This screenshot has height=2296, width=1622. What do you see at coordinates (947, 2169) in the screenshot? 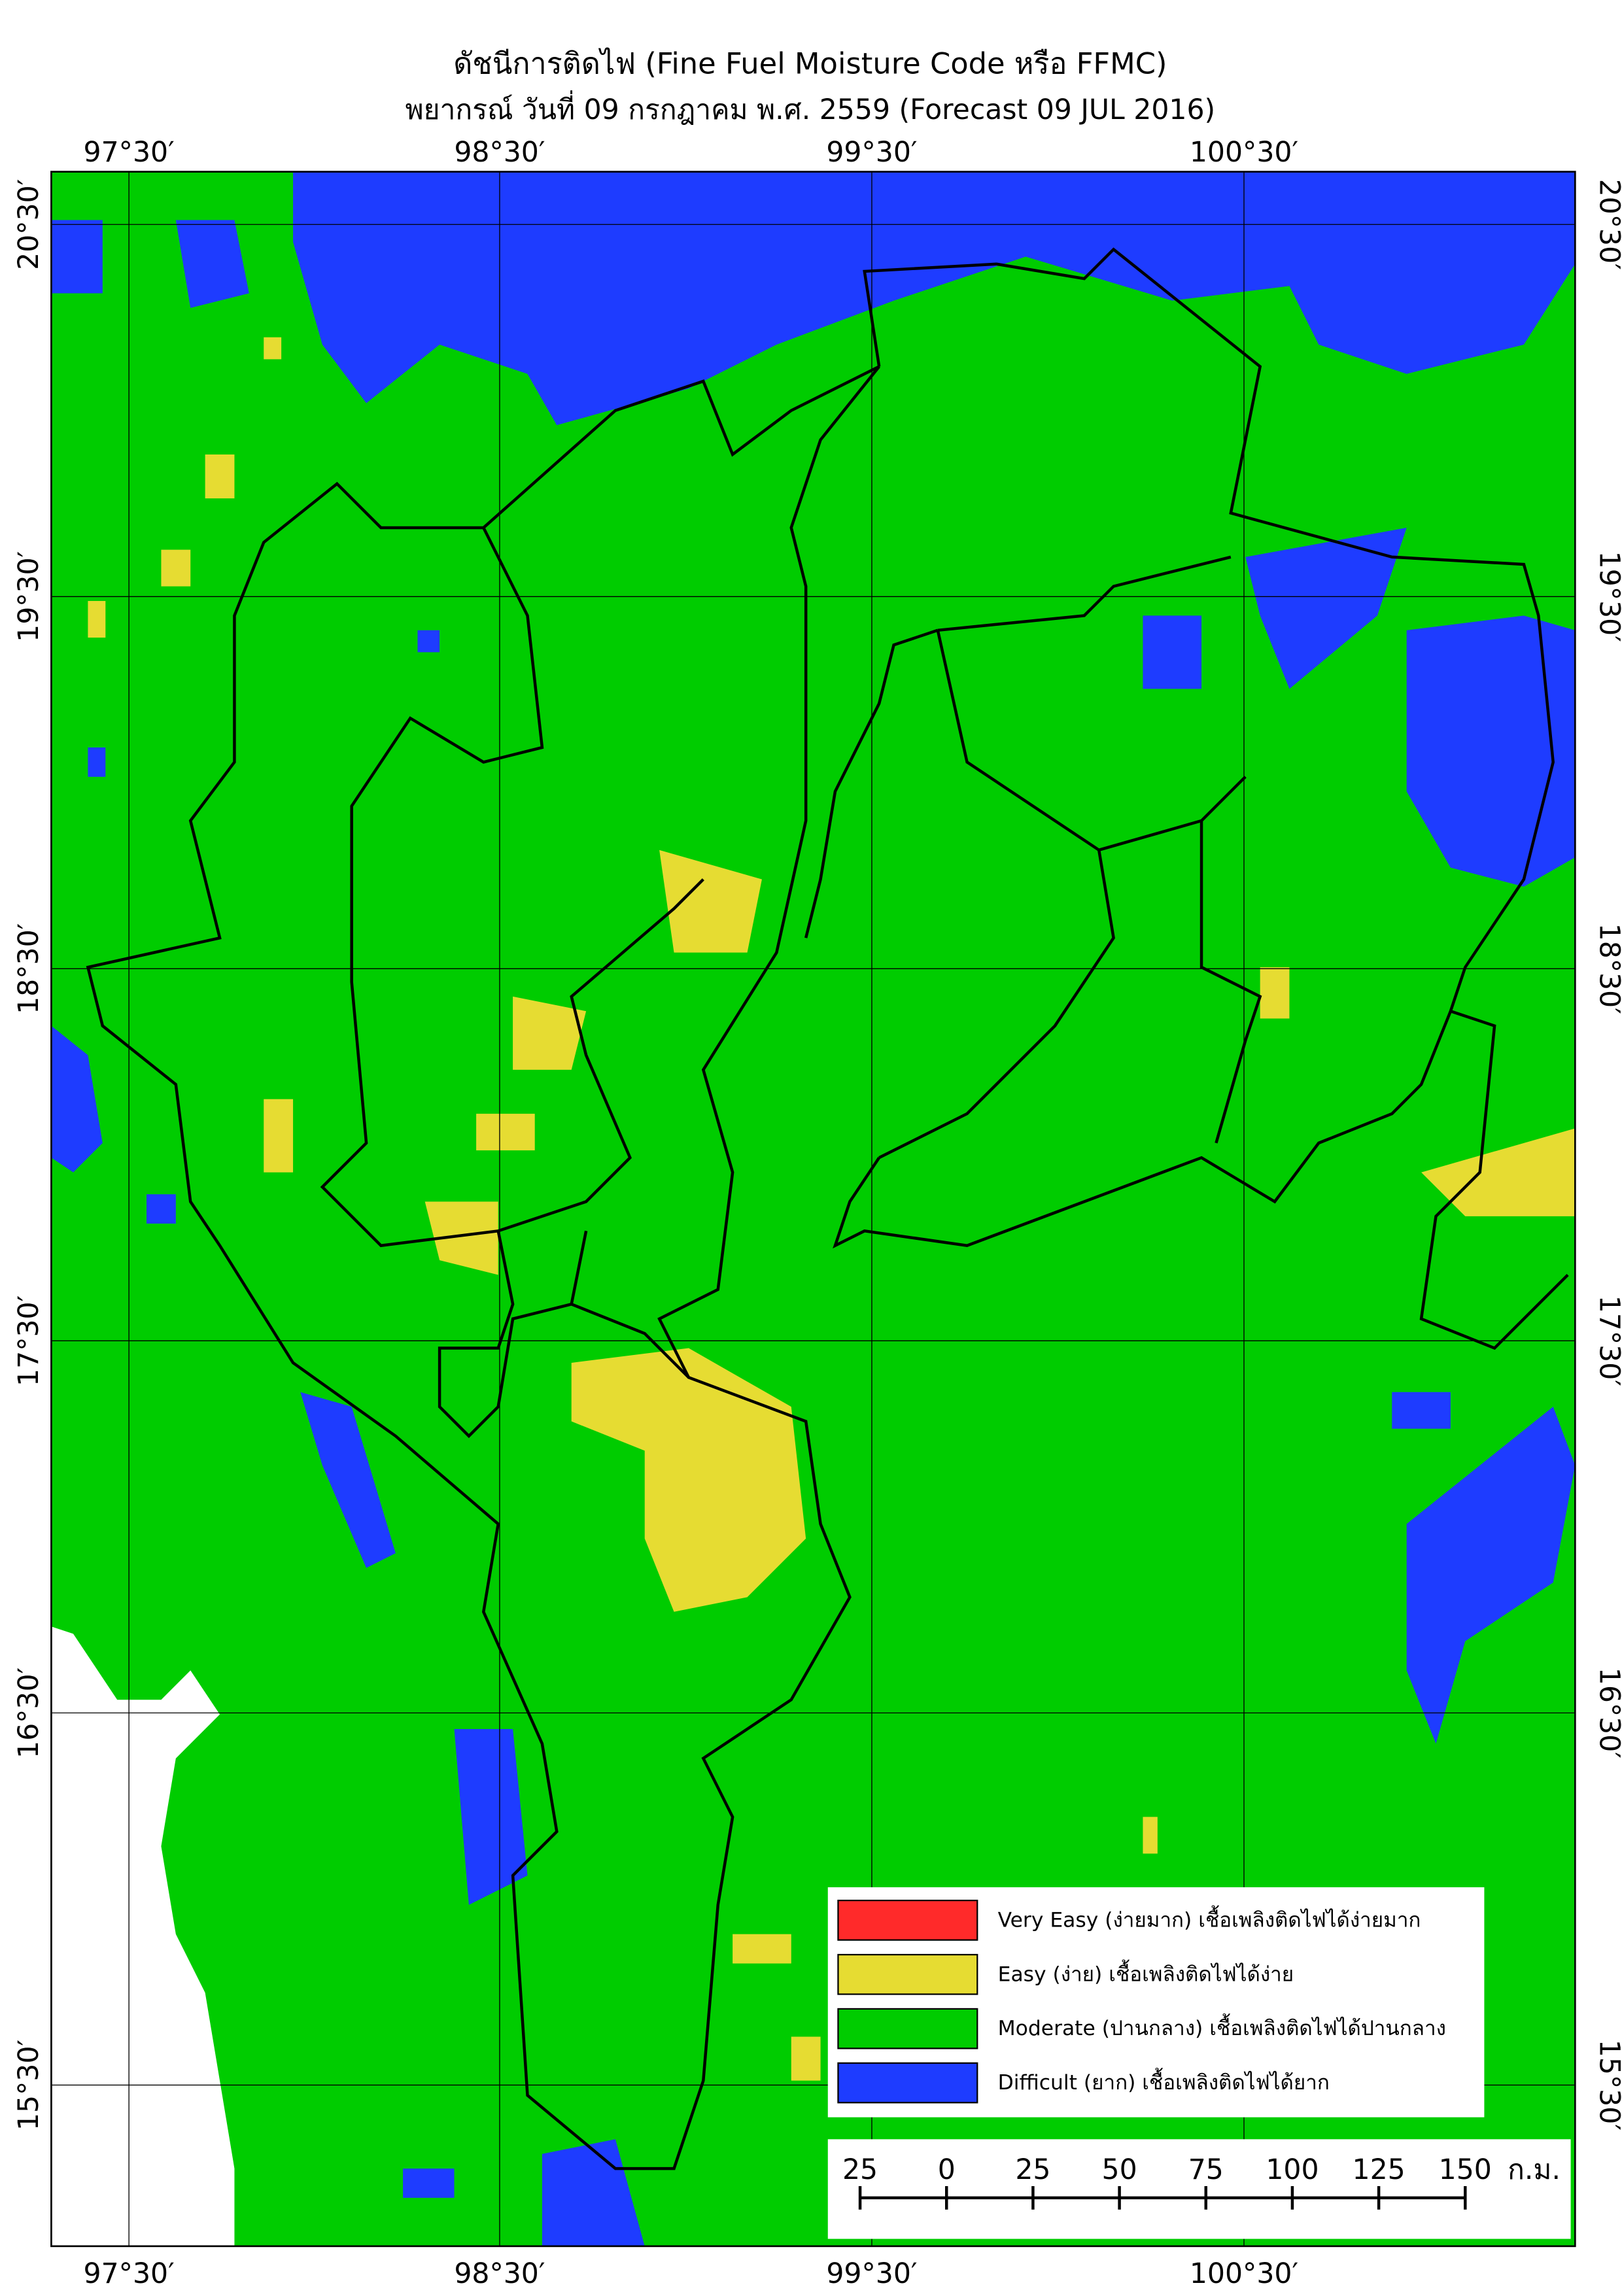
I see `scale-label: 0` at bounding box center [947, 2169].